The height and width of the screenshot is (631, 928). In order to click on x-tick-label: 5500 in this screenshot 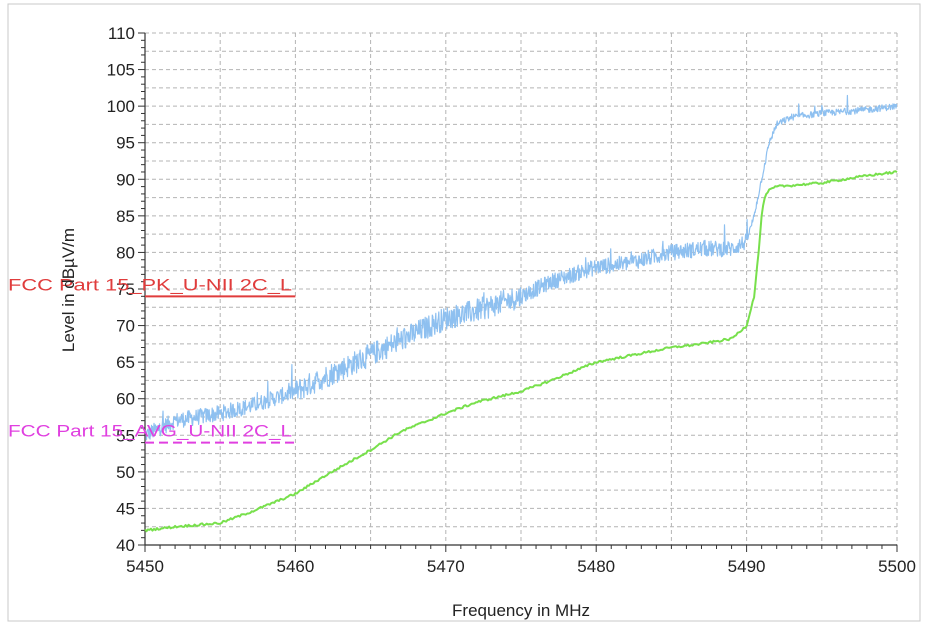, I will do `click(897, 566)`.